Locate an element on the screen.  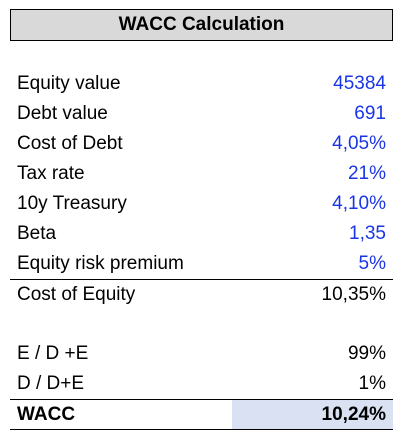
row-label: Cost of Equity is located at coordinates (76, 294).